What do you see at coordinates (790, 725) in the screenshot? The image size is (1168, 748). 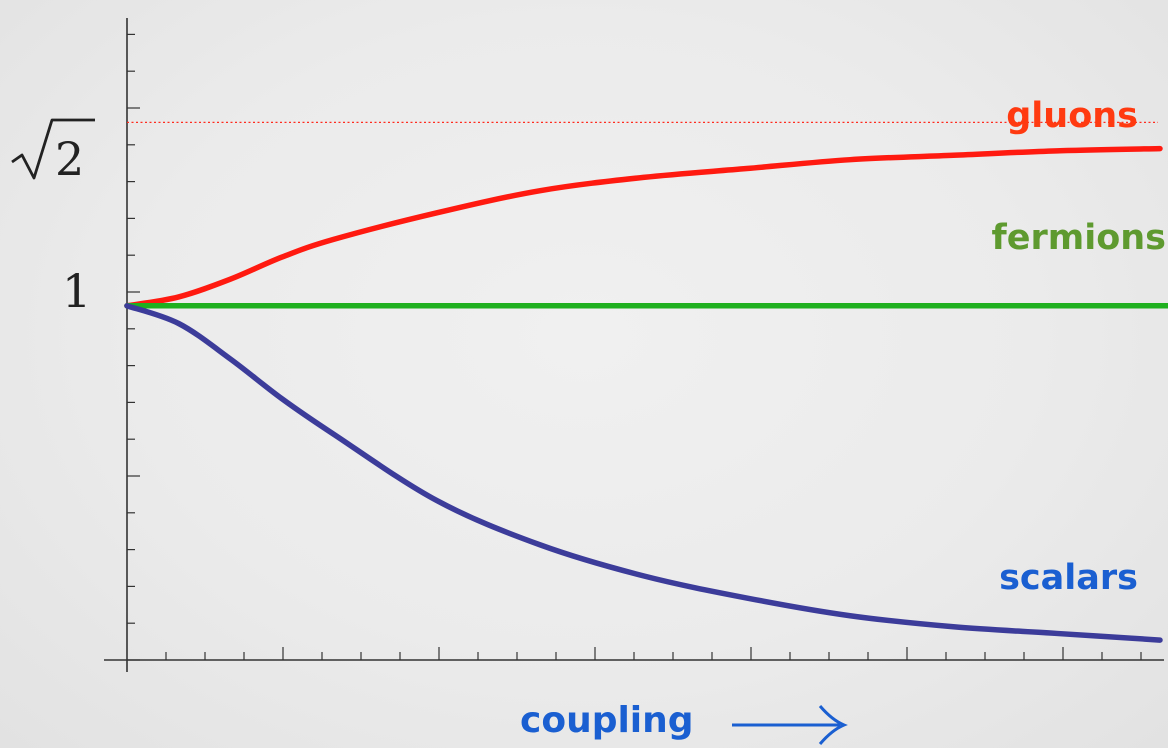 I see `right-arrow-icon` at bounding box center [790, 725].